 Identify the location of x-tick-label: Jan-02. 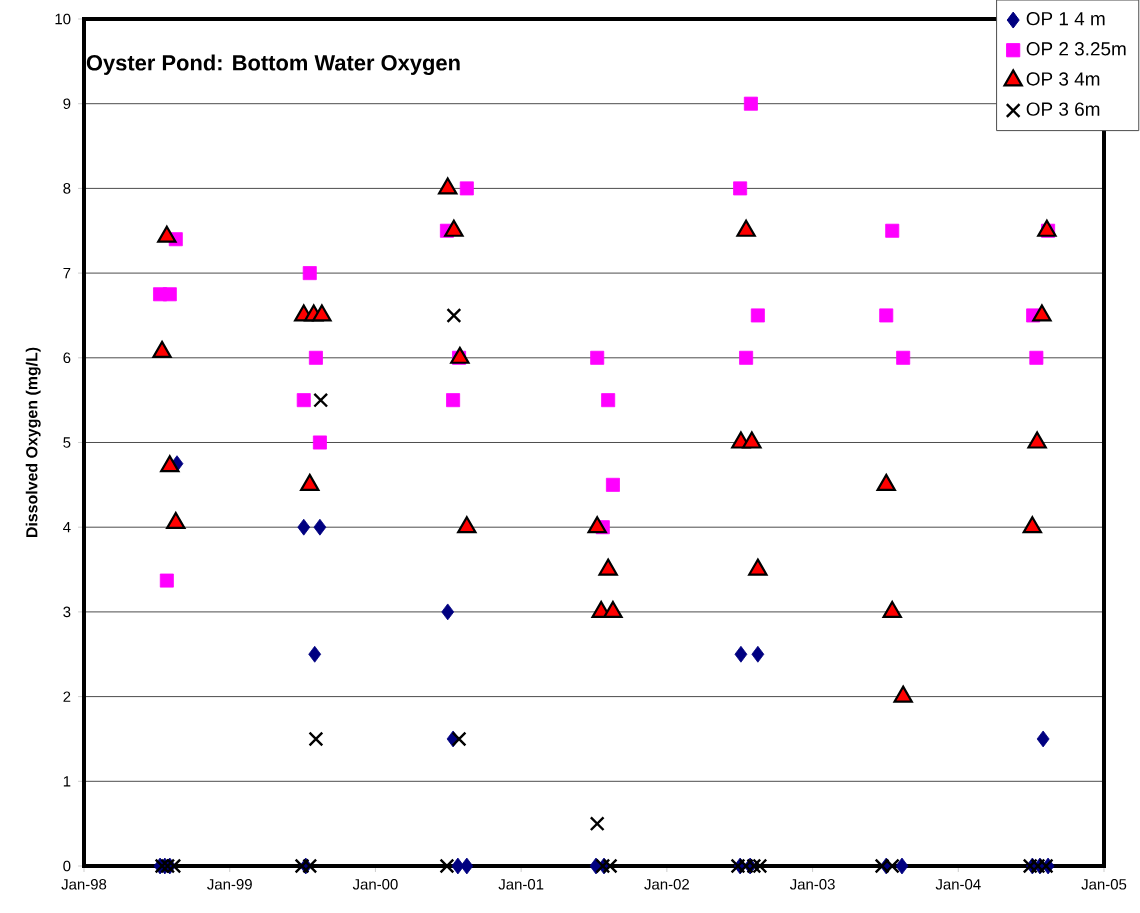
(666, 884).